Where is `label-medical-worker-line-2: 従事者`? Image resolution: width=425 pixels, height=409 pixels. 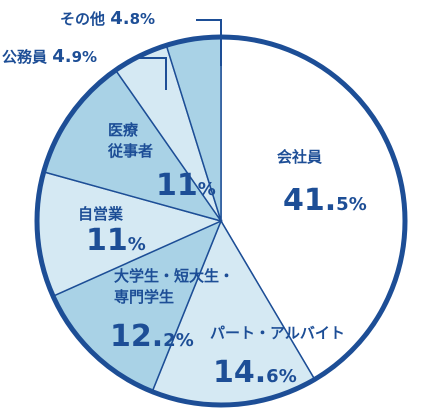 label-medical-worker-line-2: 従事者 is located at coordinates (130, 151).